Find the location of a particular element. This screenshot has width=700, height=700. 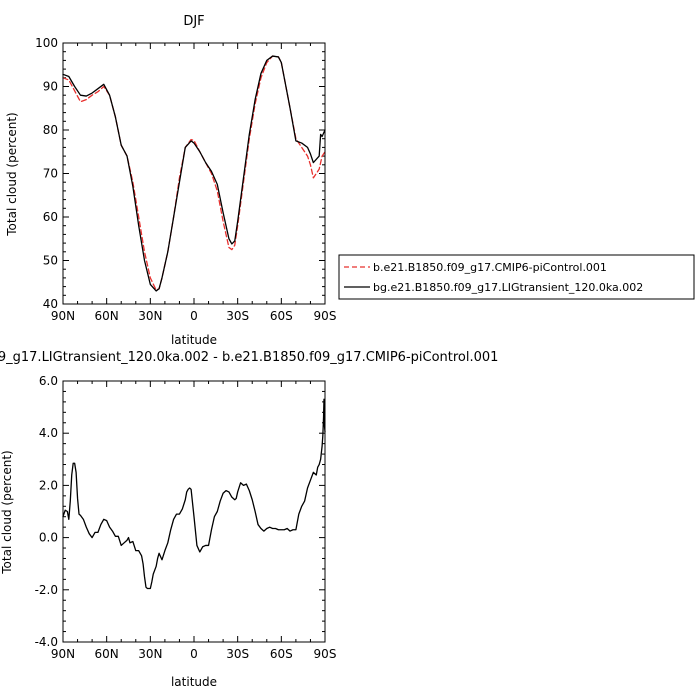

bottom-plot-frame is located at coordinates (194, 511).